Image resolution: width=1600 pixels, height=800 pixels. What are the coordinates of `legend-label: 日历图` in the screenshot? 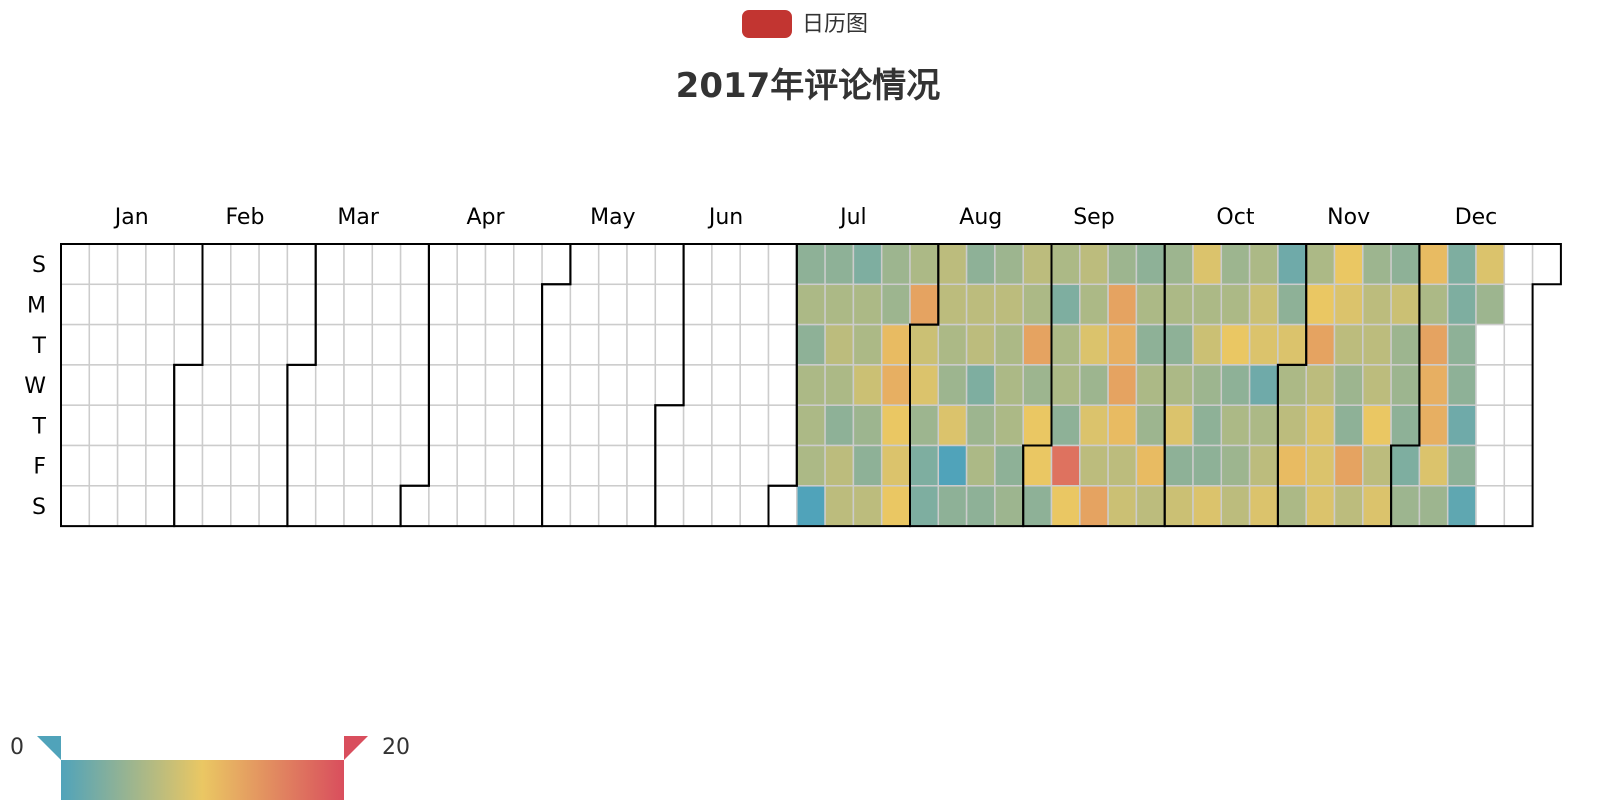 It's located at (835, 24).